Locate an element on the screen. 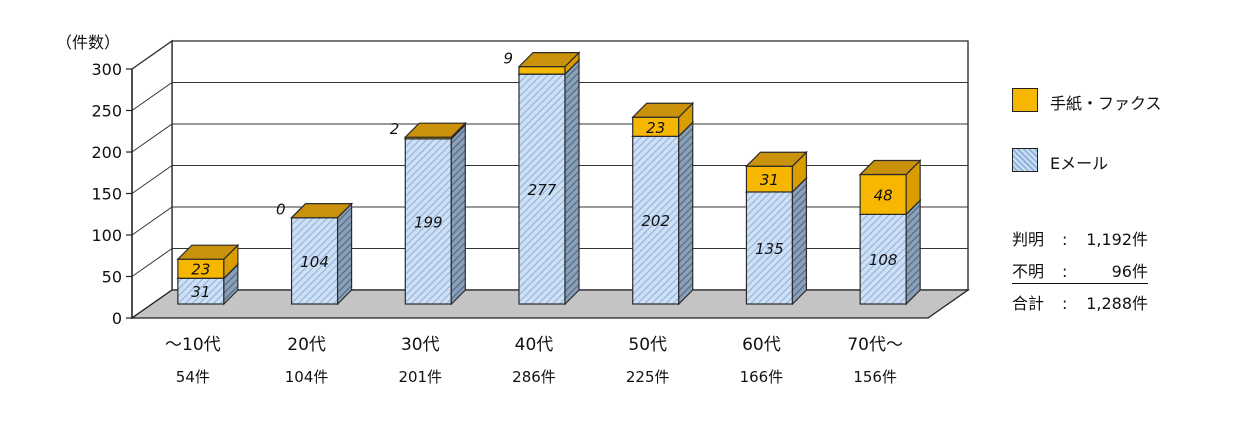 The image size is (1240, 422). y-tick-label: 250 is located at coordinates (106, 111).